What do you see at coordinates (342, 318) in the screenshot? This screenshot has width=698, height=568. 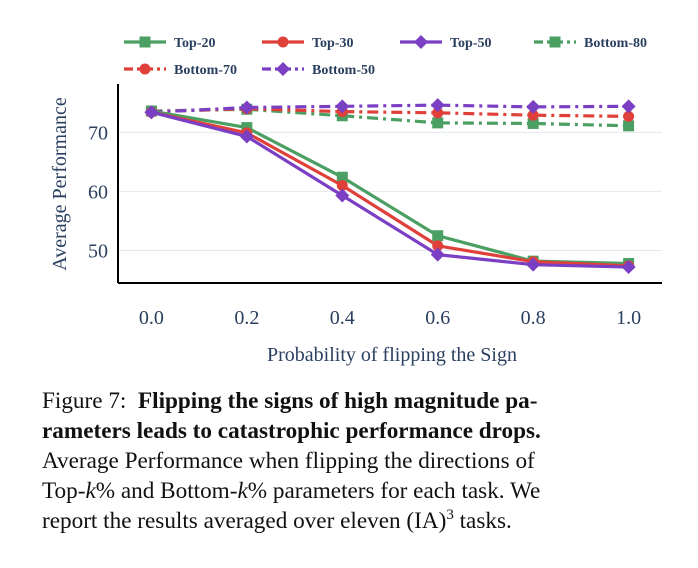 I see `x-tick-label: 0.4` at bounding box center [342, 318].